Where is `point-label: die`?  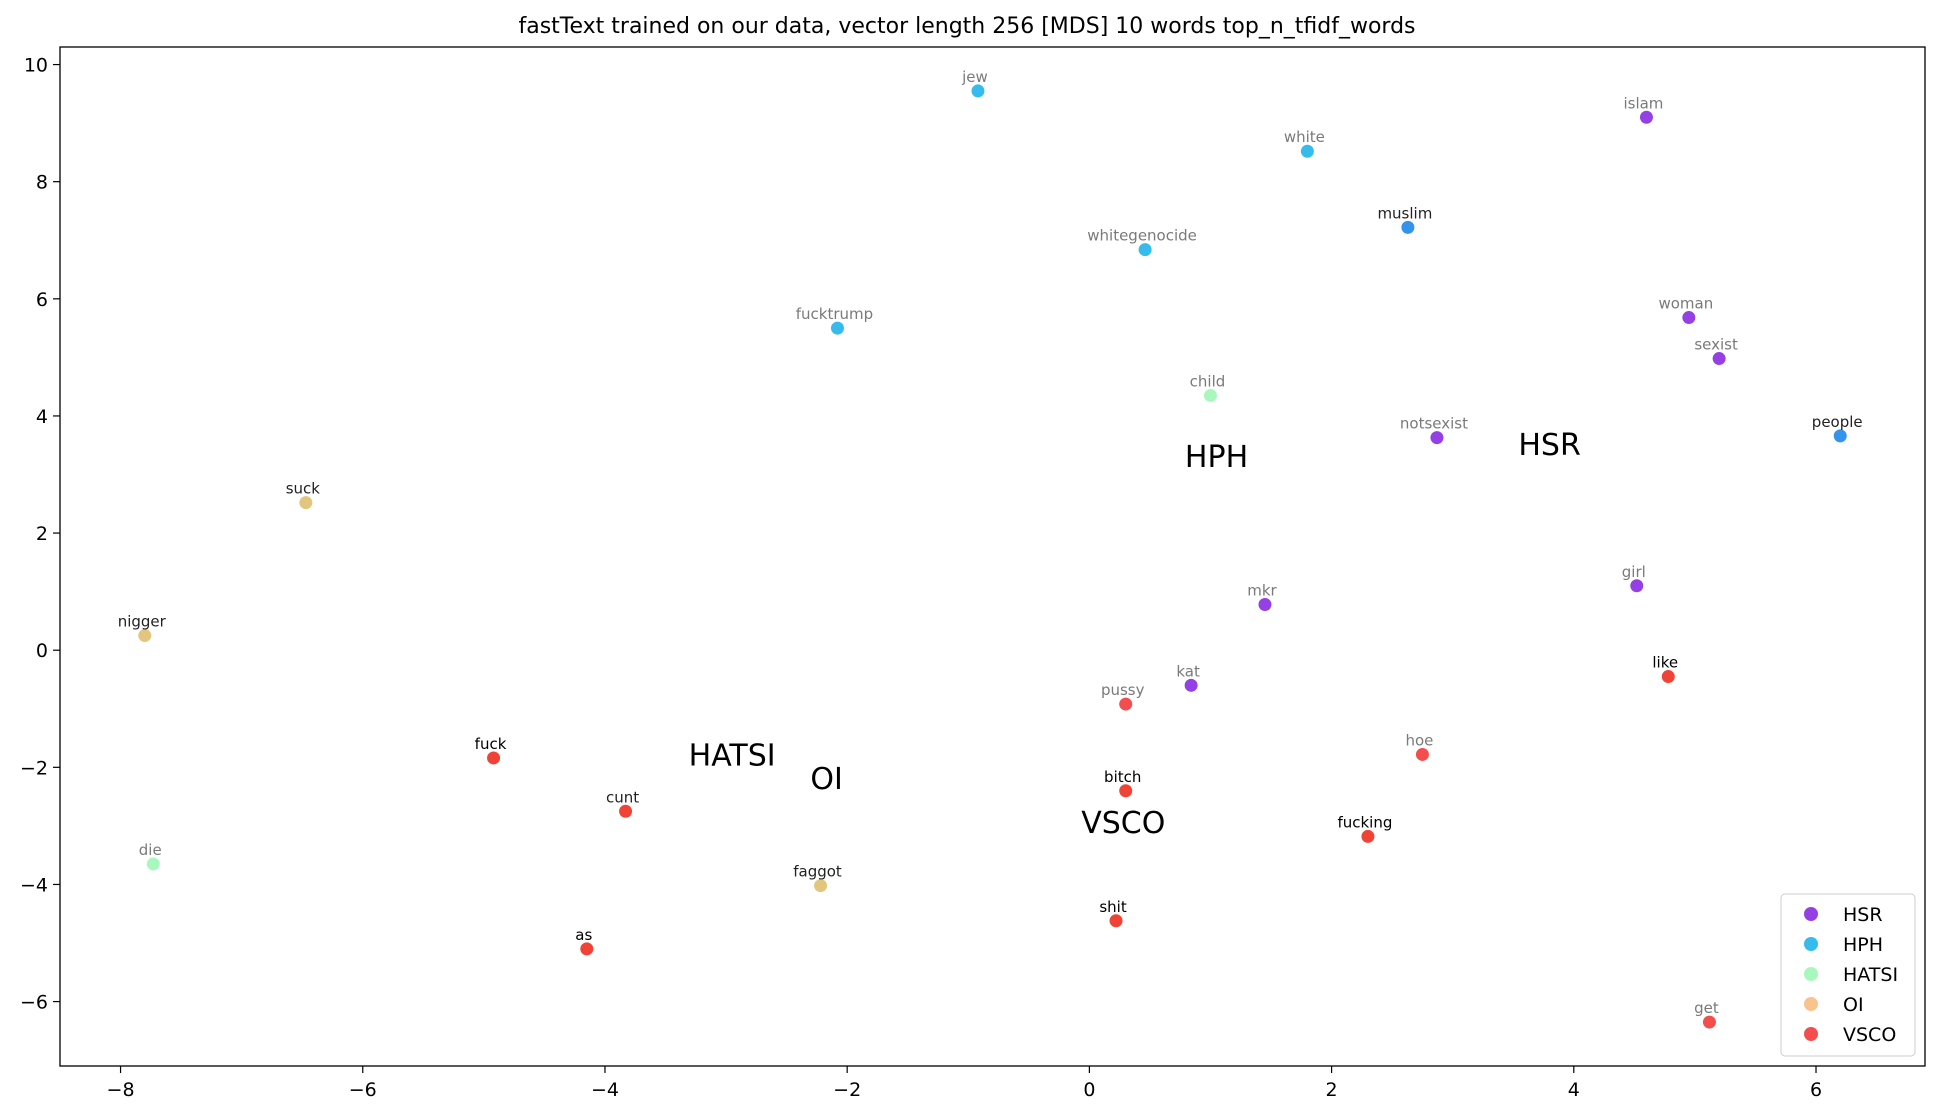 point-label: die is located at coordinates (150, 850).